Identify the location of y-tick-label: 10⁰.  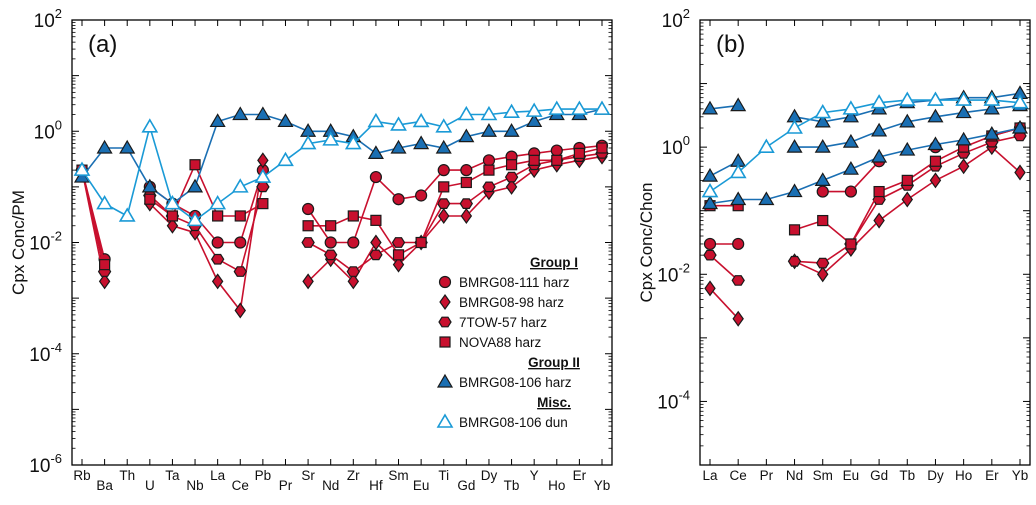
(676, 146).